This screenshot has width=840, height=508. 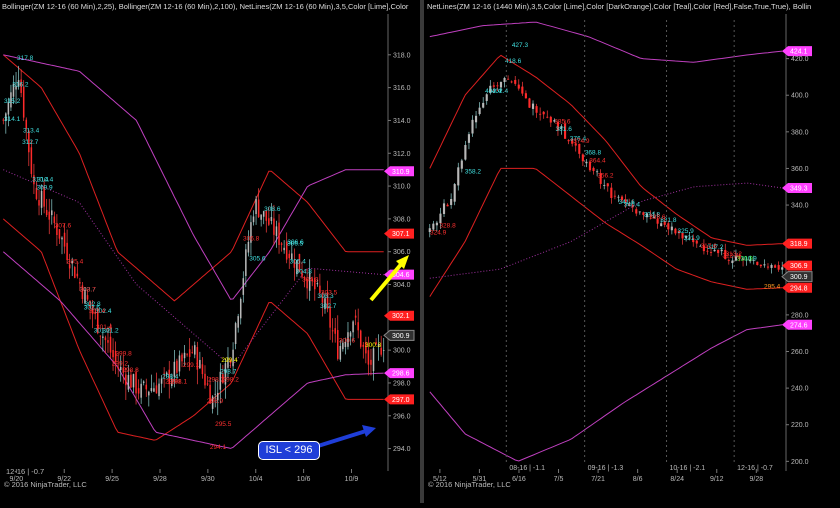 What do you see at coordinates (799, 277) in the screenshot?
I see `price-marker-label: 300.9` at bounding box center [799, 277].